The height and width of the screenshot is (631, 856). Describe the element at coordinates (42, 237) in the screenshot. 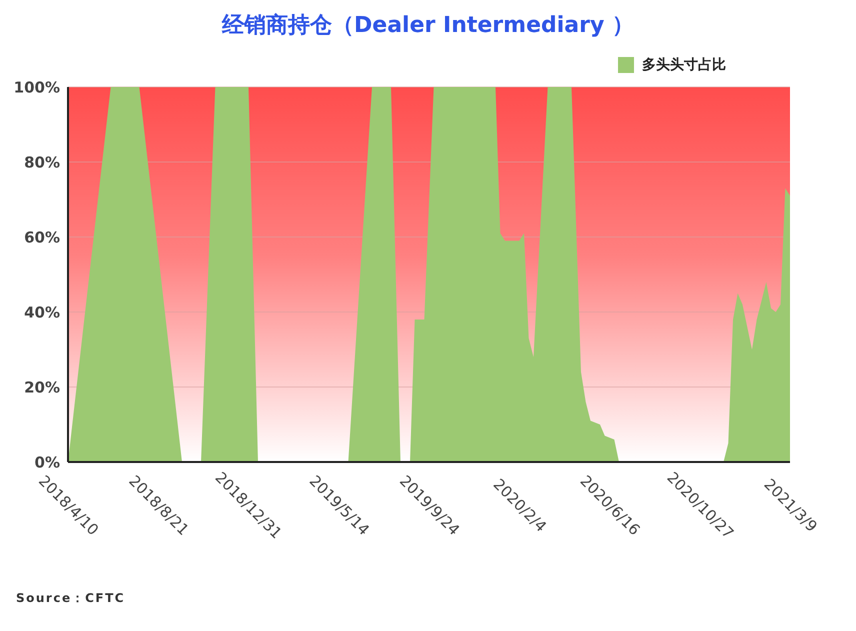

I see `y-tick-label: 60%` at that location.